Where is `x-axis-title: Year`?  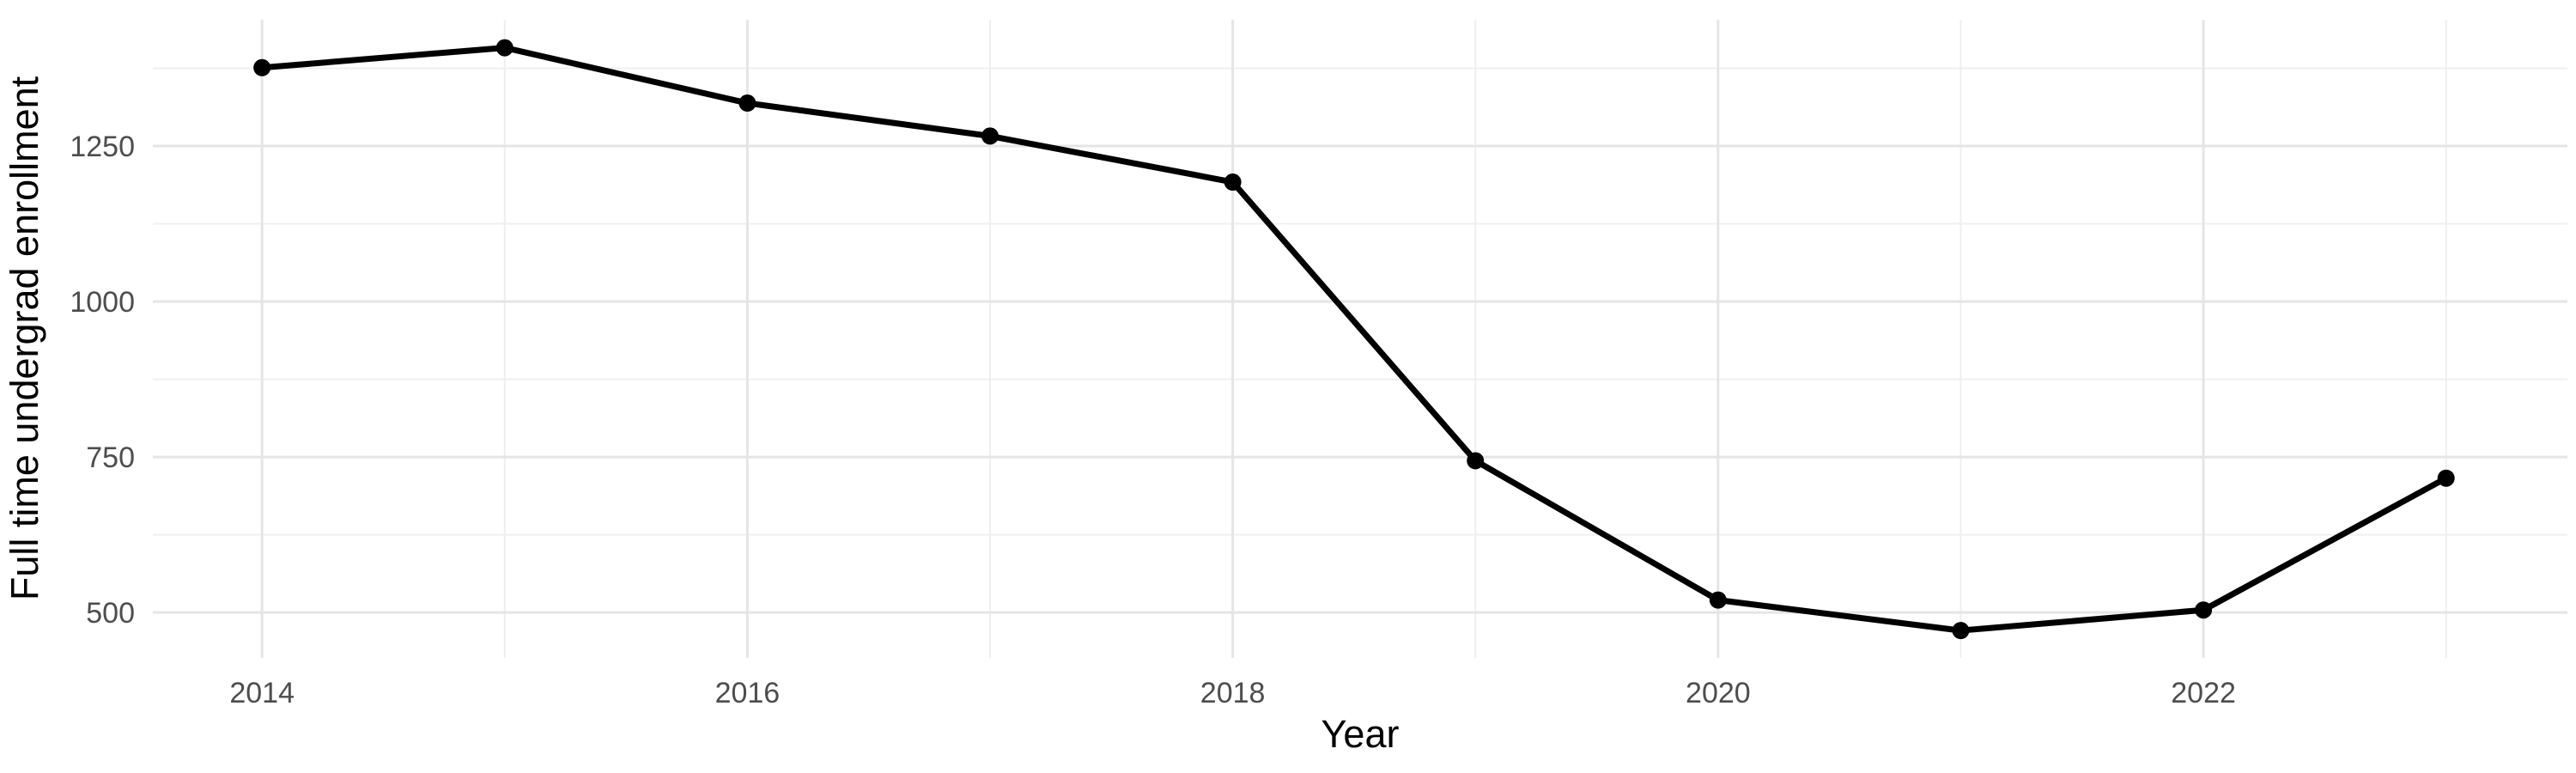
x-axis-title: Year is located at coordinates (1360, 734).